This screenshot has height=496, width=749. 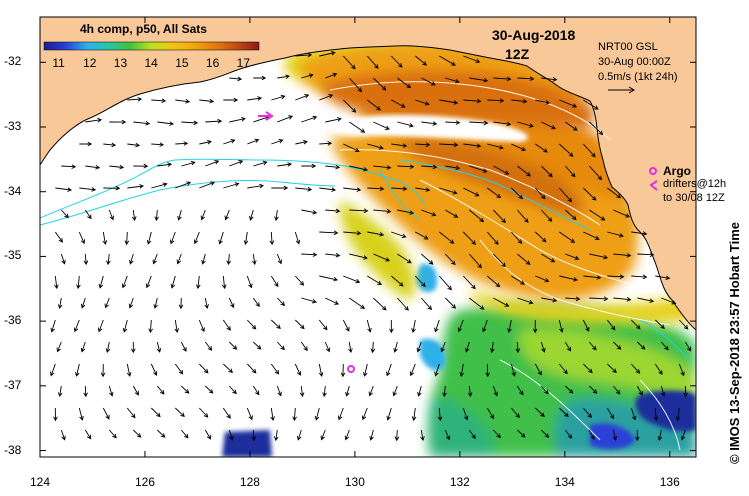 What do you see at coordinates (669, 482) in the screenshot?
I see `x-tick-label: 136` at bounding box center [669, 482].